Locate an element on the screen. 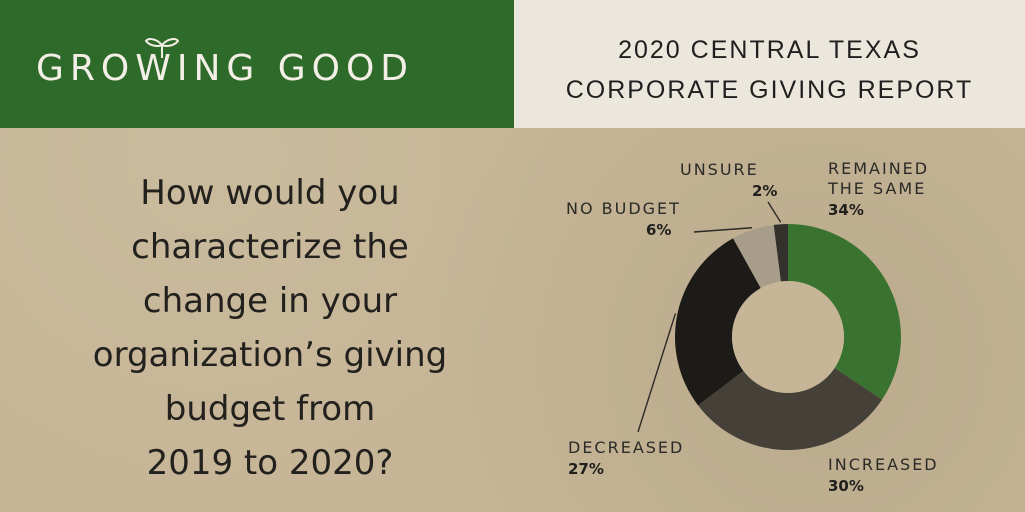 This screenshot has height=512, width=1025. question-line: 2019 to 2020? is located at coordinates (270, 463).